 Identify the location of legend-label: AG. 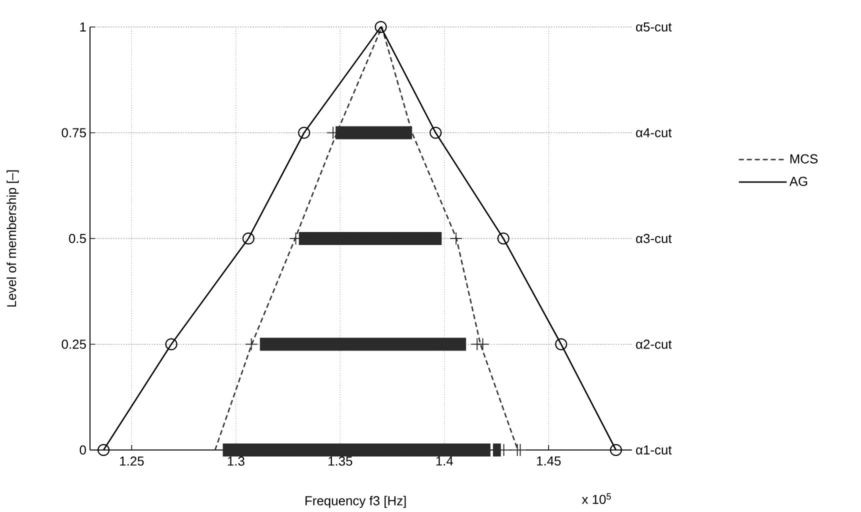
(798, 181).